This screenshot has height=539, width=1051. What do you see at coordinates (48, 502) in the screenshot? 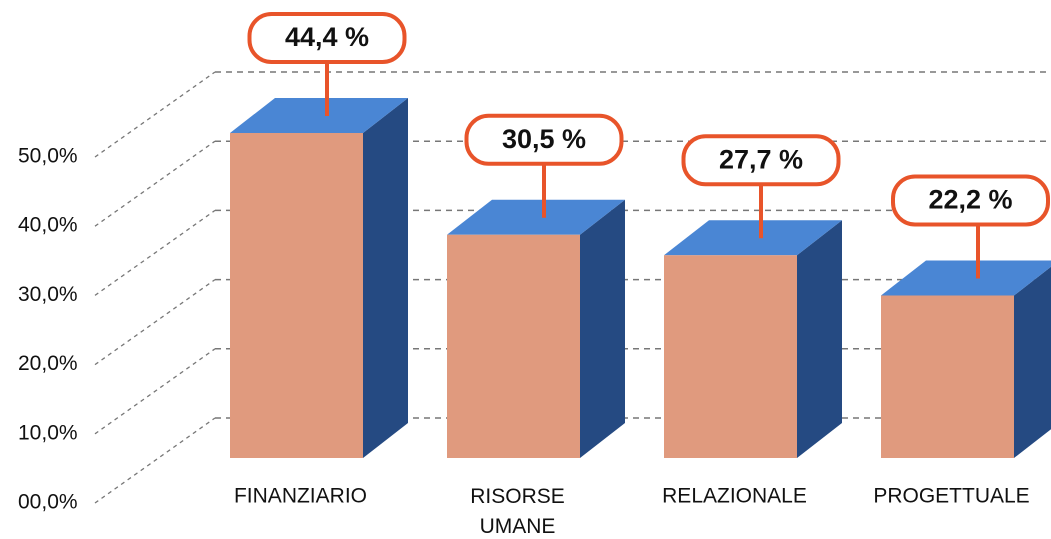
I see `y-tick-label: 00,0%` at bounding box center [48, 502].